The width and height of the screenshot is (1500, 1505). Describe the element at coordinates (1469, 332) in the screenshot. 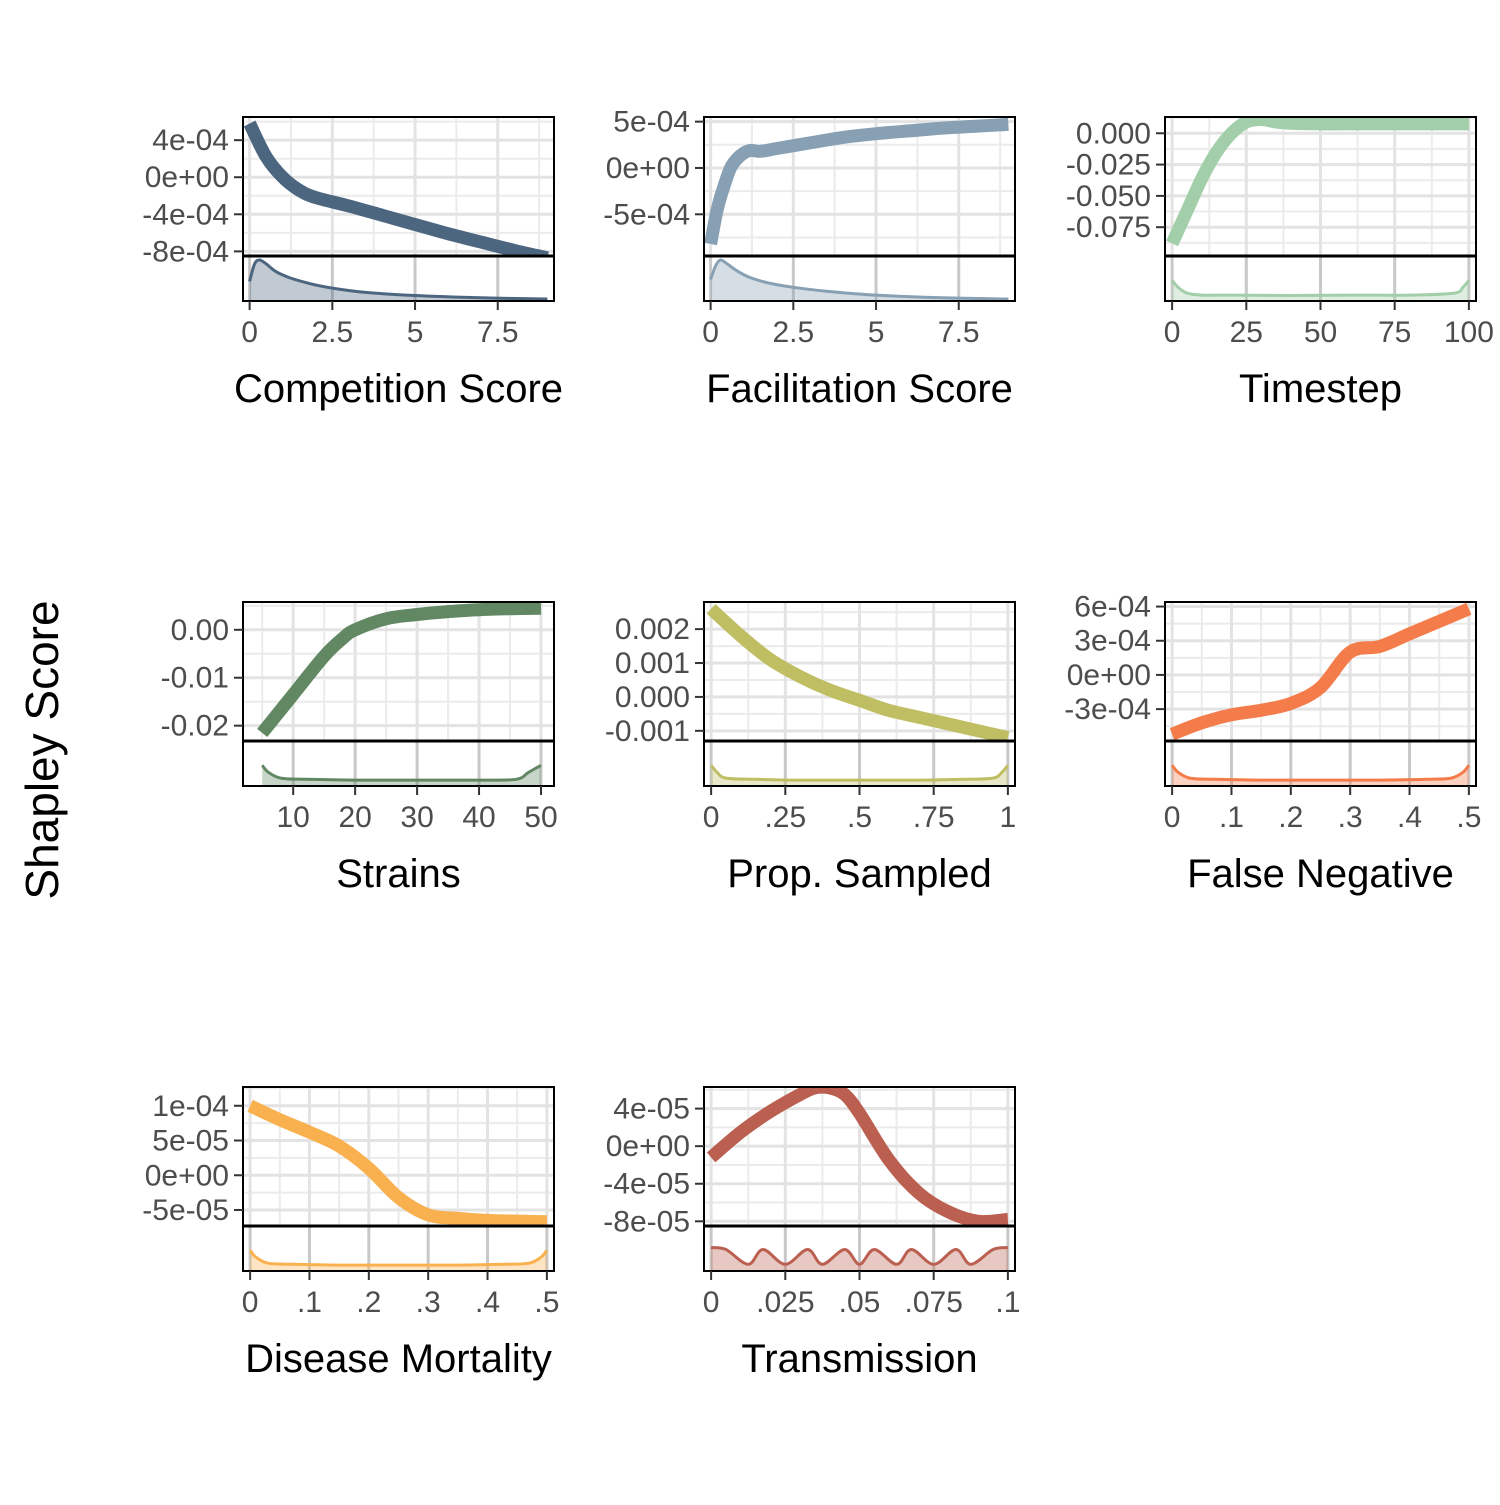

I see `x-tick-label: 100` at that location.